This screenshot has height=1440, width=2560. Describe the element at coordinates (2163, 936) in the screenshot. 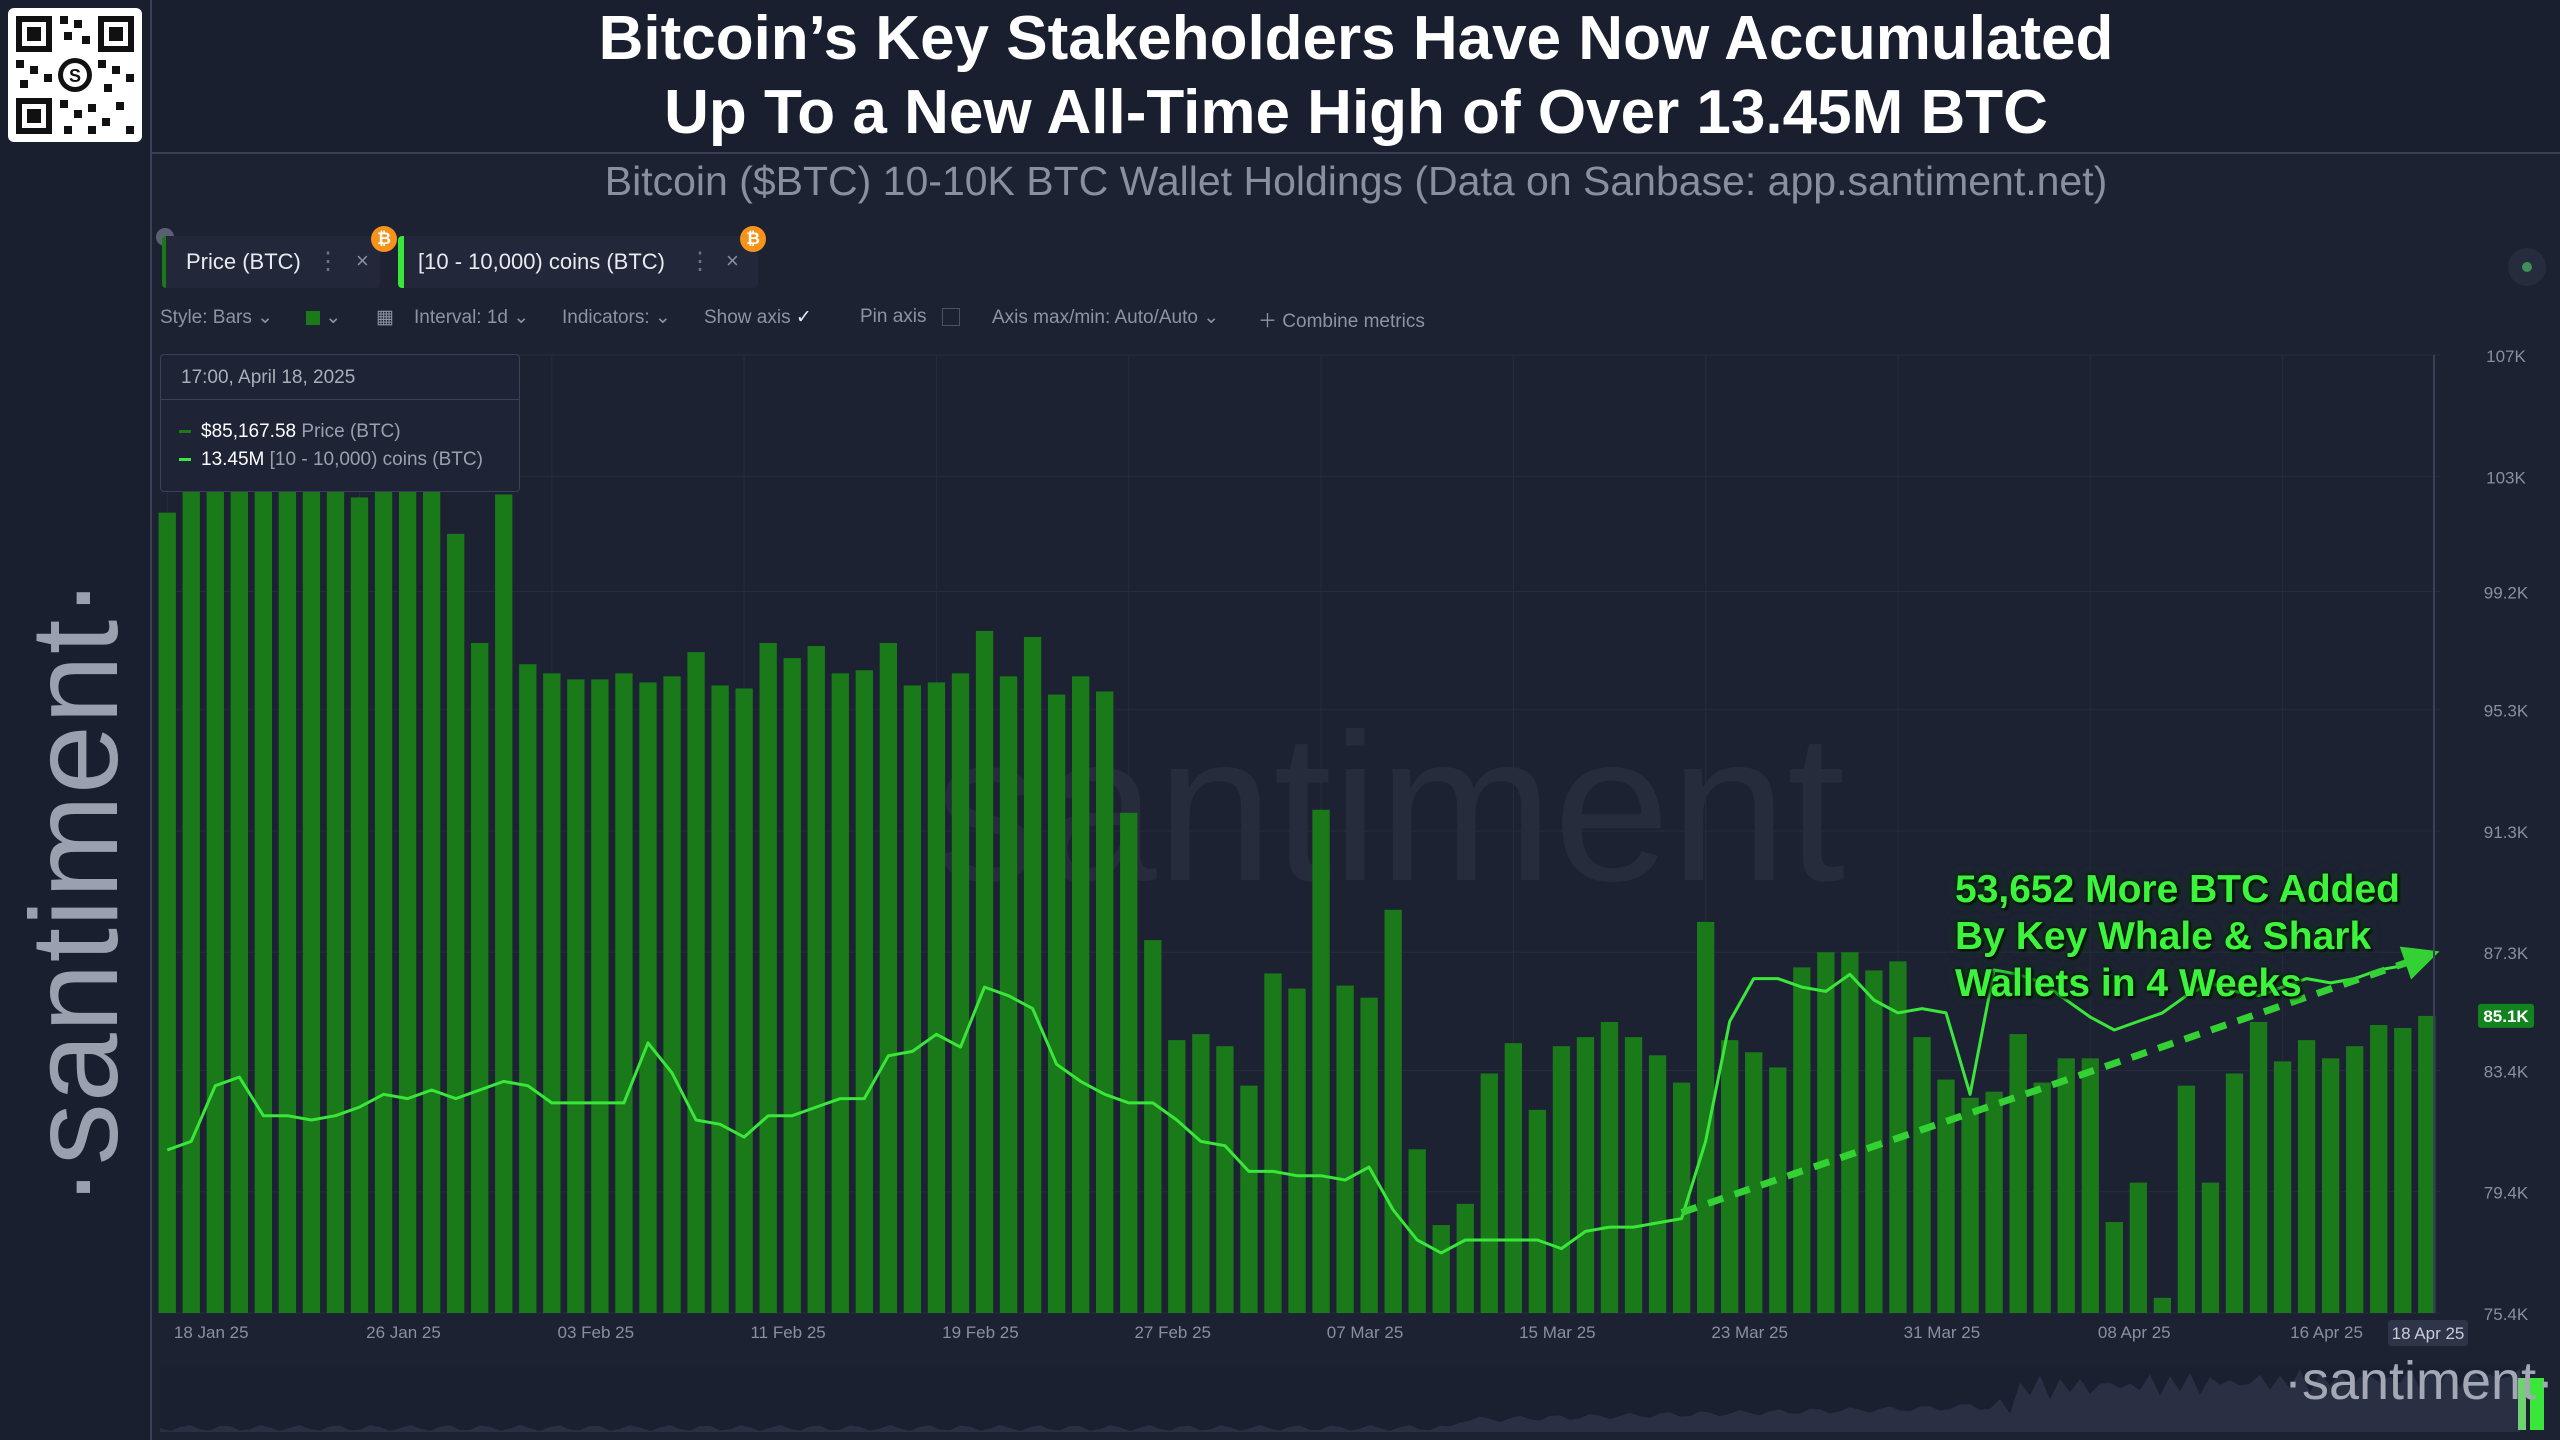

I see `annotation-line-2: By Key Whale & Shark` at that location.